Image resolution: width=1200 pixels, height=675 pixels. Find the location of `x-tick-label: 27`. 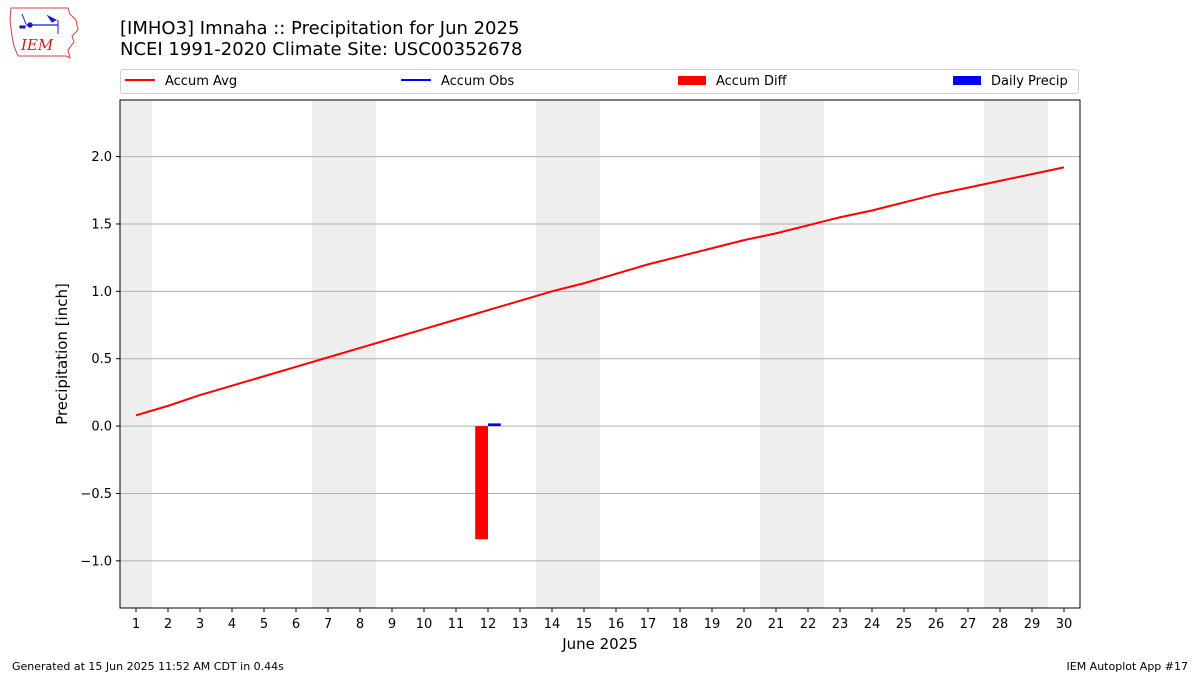

x-tick-label: 27 is located at coordinates (968, 624).